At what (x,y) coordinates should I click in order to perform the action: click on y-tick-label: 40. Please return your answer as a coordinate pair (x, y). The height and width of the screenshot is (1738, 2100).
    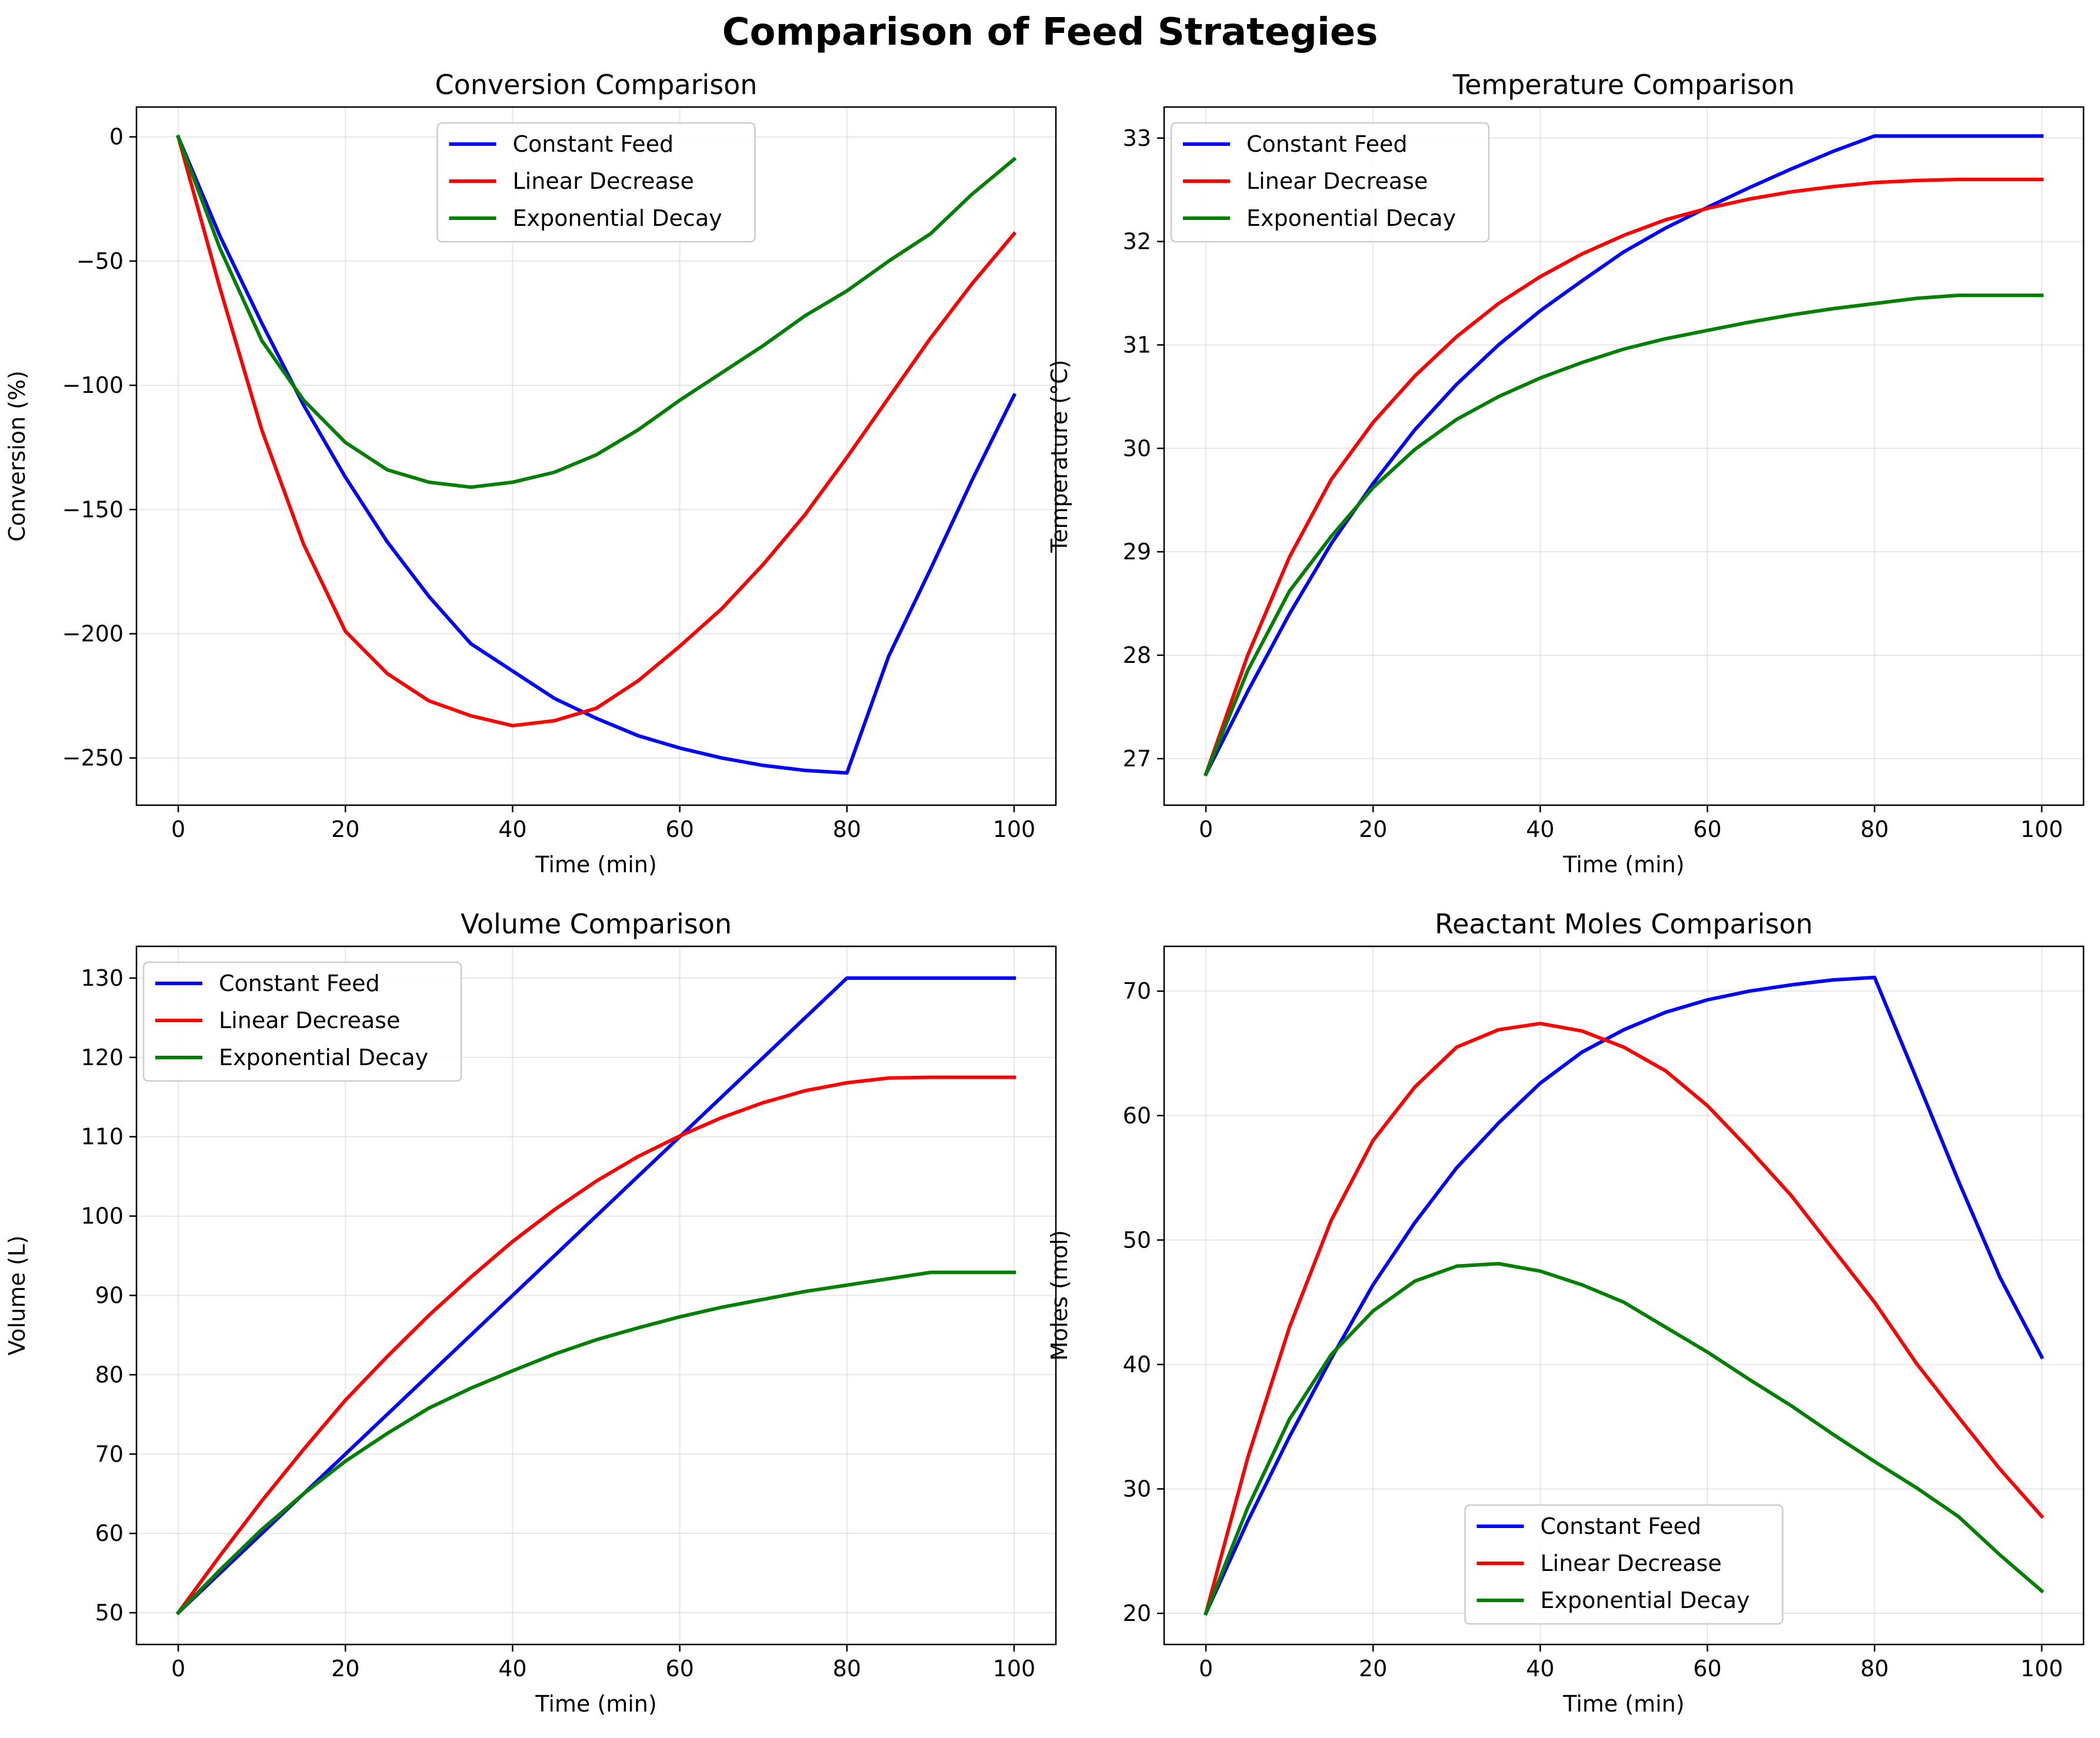
    Looking at the image, I should click on (1137, 1364).